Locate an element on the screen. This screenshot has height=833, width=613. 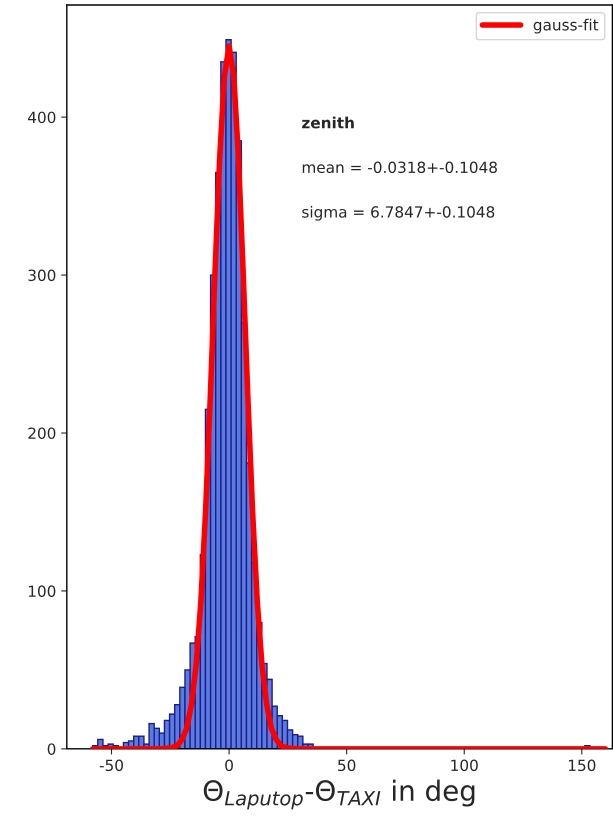
x-tick-label: 50 is located at coordinates (347, 766).